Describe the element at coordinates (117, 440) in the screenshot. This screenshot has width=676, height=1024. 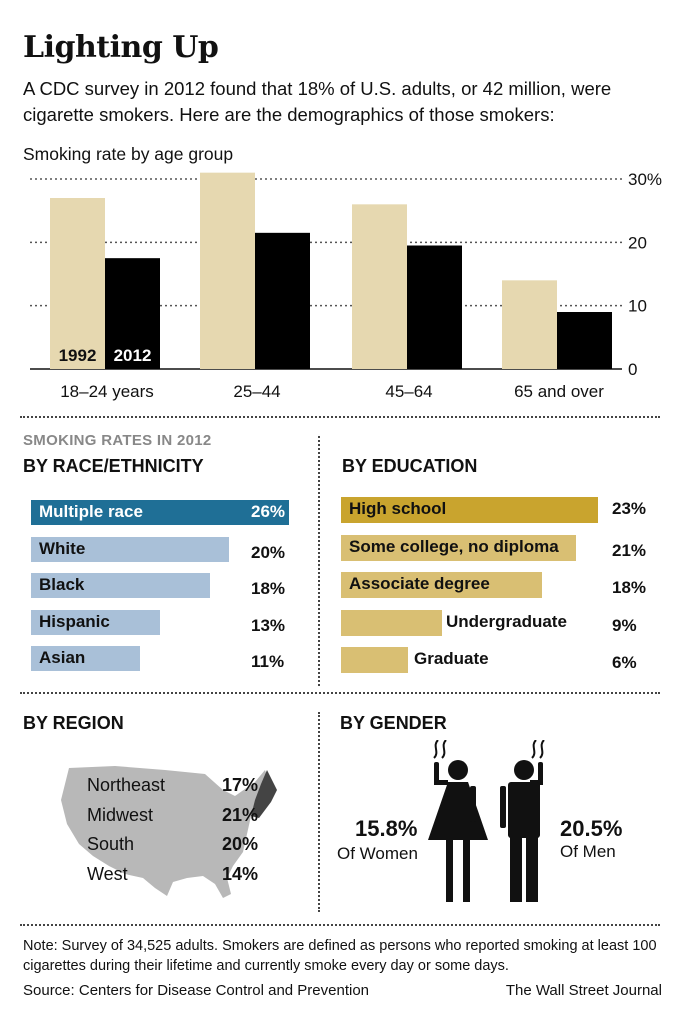
I see `section-kicker: SMOKING RATES IN 2012` at that location.